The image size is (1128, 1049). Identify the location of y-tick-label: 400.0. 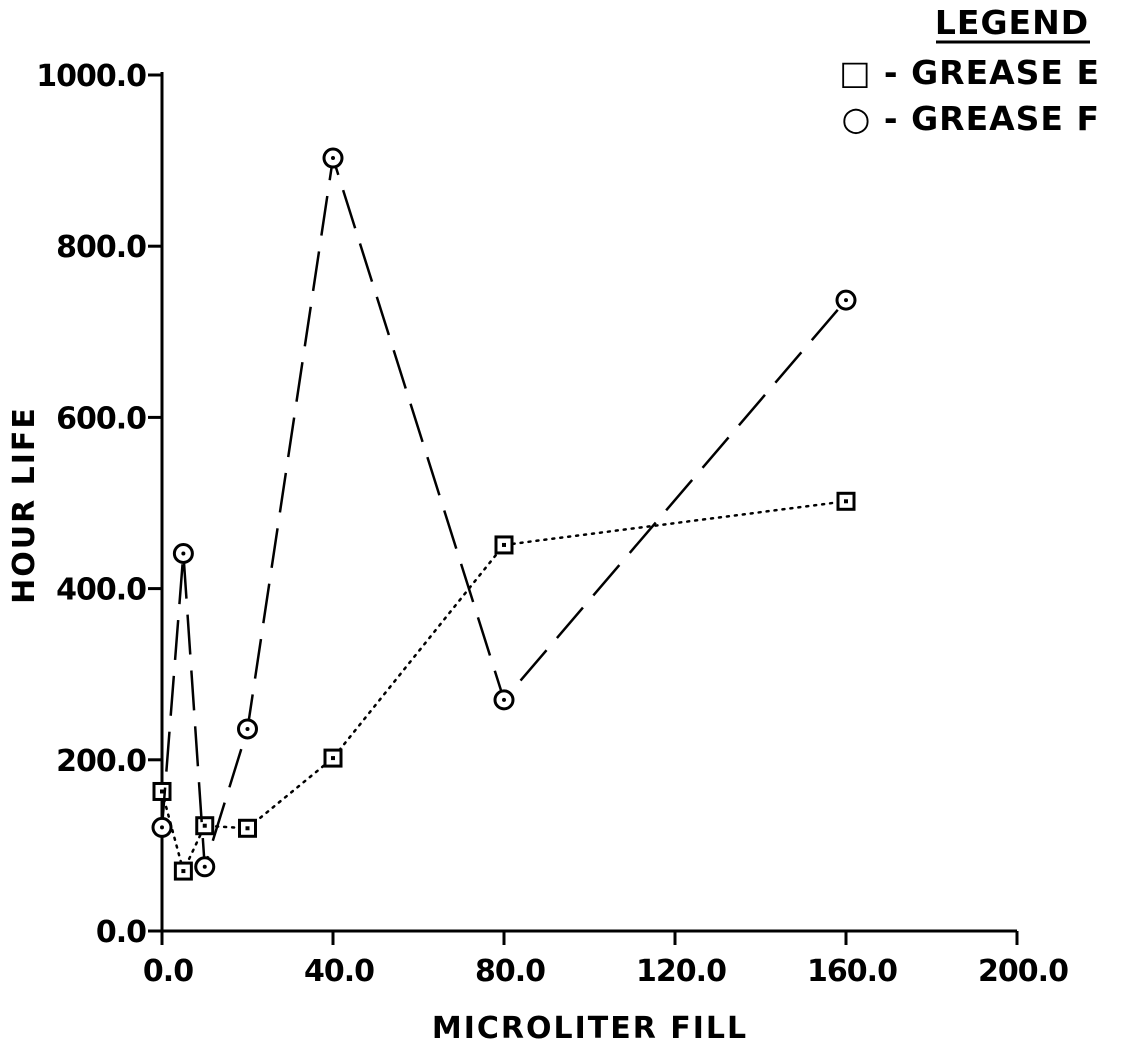
(101, 590).